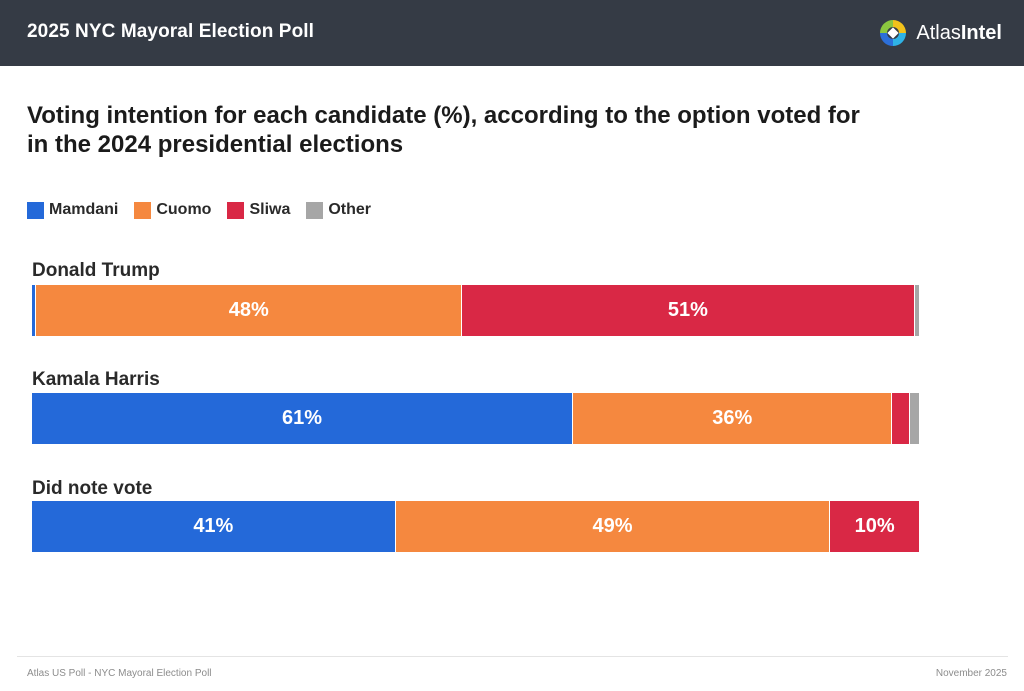 The height and width of the screenshot is (691, 1024). I want to click on legend-item-sliwa: Sliwa, so click(258, 210).